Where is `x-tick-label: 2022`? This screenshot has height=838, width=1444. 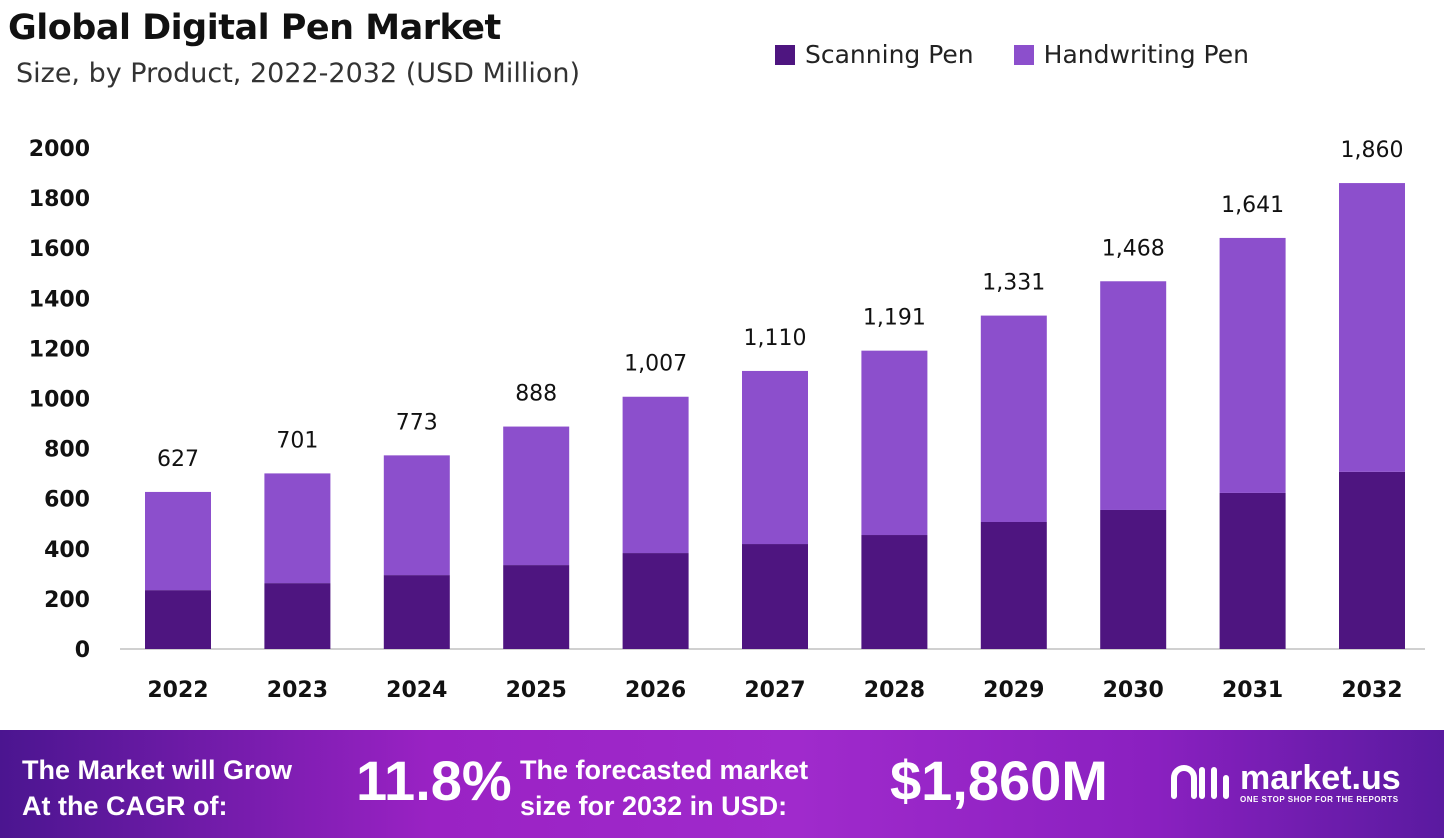 x-tick-label: 2022 is located at coordinates (177, 690).